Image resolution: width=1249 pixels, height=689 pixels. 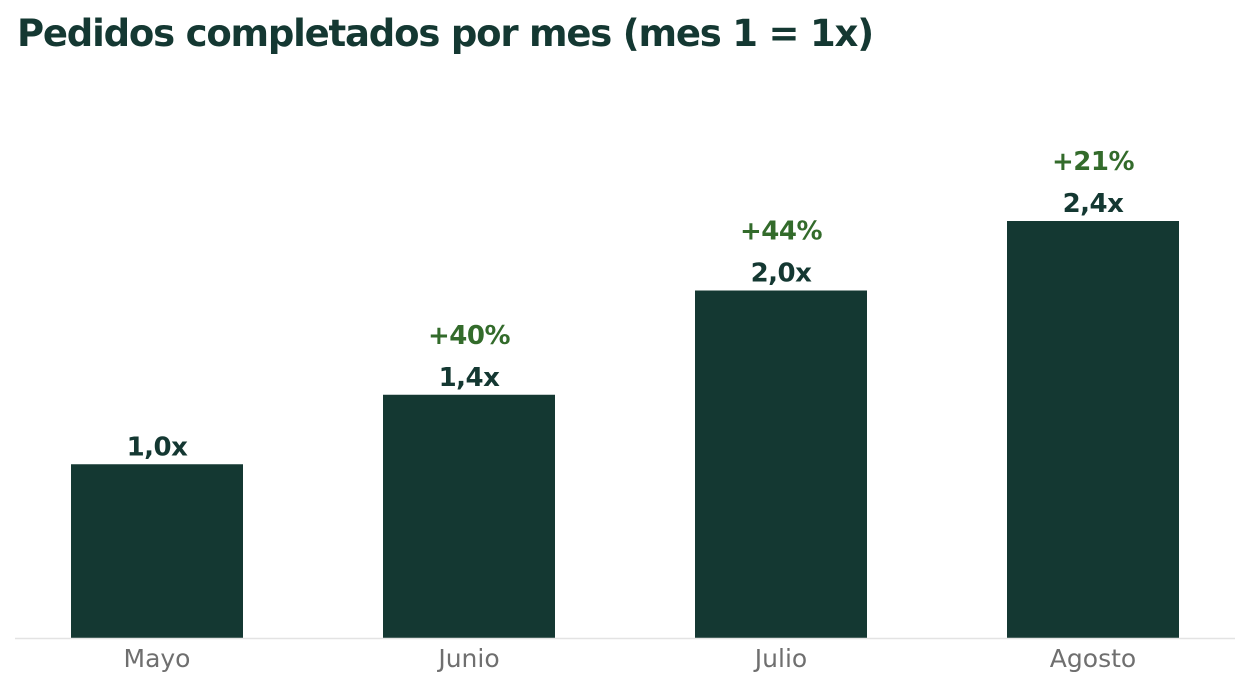 What do you see at coordinates (1094, 204) in the screenshot?
I see `value-label-agosto: 2,4x` at bounding box center [1094, 204].